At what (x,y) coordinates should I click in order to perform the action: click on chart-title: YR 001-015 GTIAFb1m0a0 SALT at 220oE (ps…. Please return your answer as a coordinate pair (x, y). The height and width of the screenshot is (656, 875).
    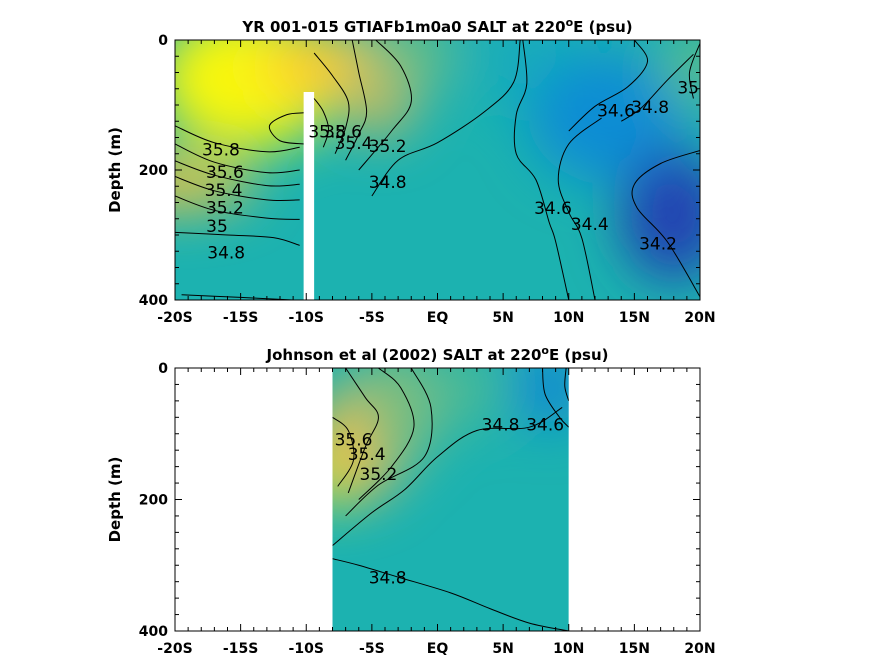
    Looking at the image, I should click on (436, 26).